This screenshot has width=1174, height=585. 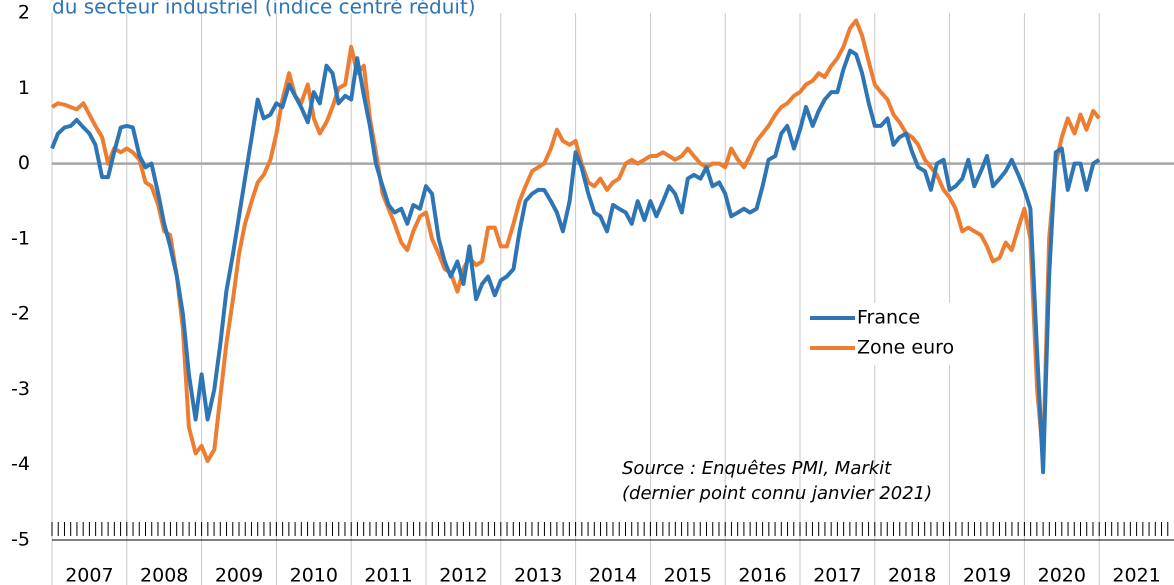 What do you see at coordinates (239, 575) in the screenshot?
I see `x-tick-label: 2009` at bounding box center [239, 575].